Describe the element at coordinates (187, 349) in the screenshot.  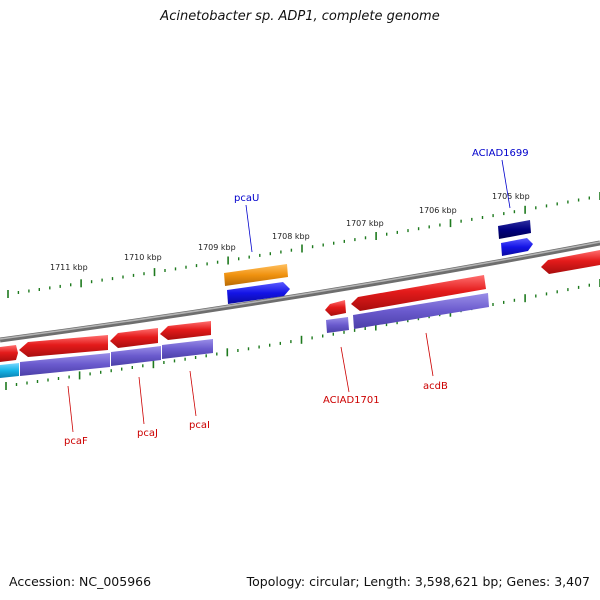
I see `gene-pcaI-cds` at that location.